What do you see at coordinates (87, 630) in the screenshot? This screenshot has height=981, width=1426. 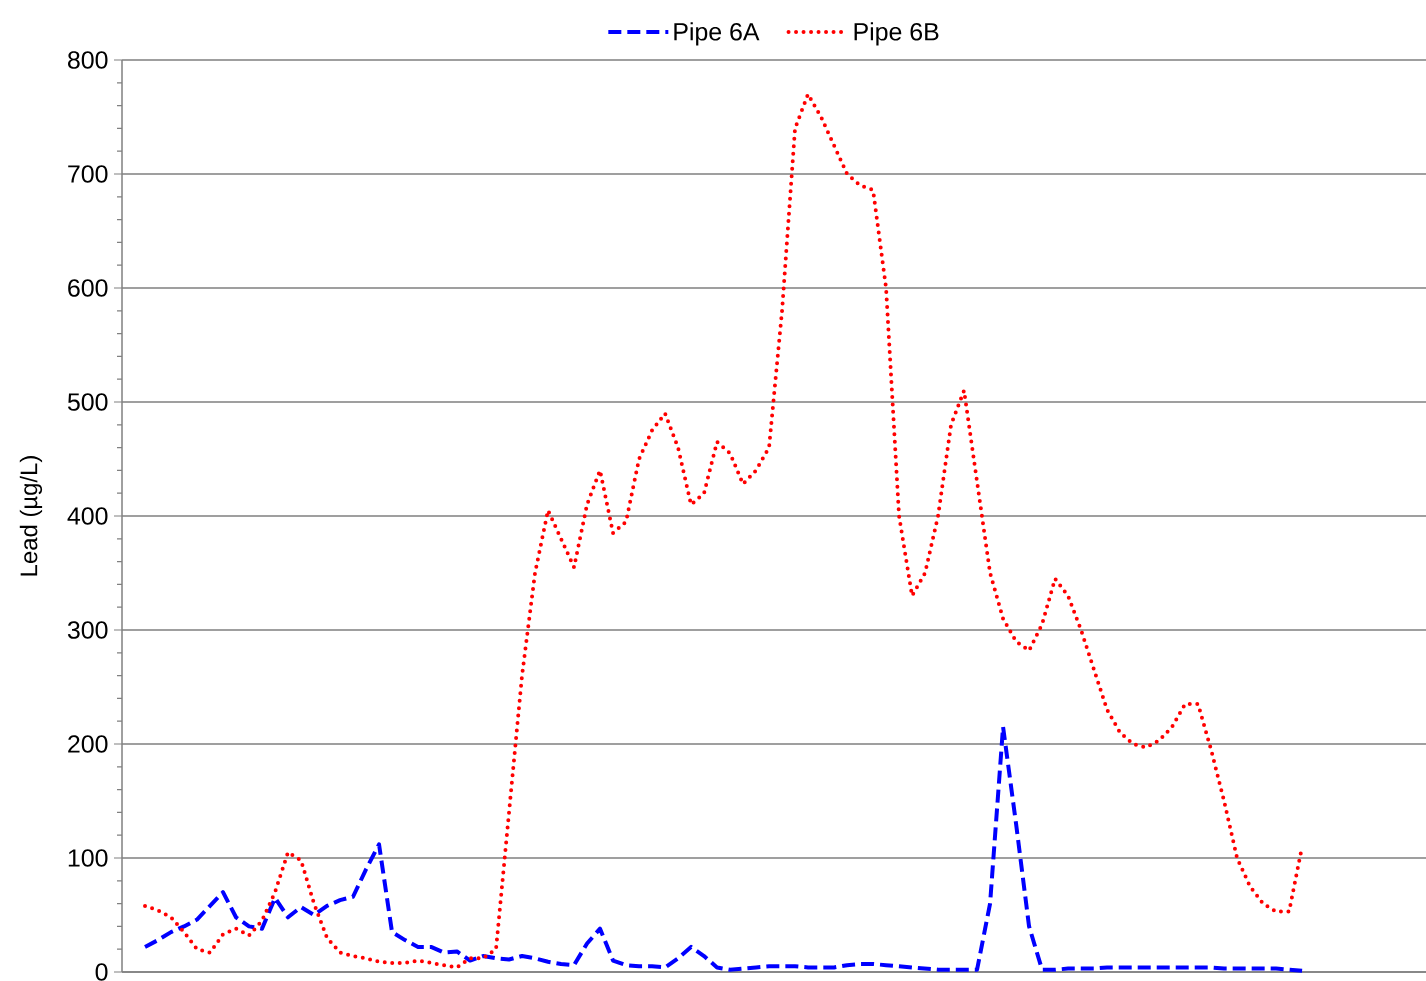 I see `y-tick-label: 300` at bounding box center [87, 630].